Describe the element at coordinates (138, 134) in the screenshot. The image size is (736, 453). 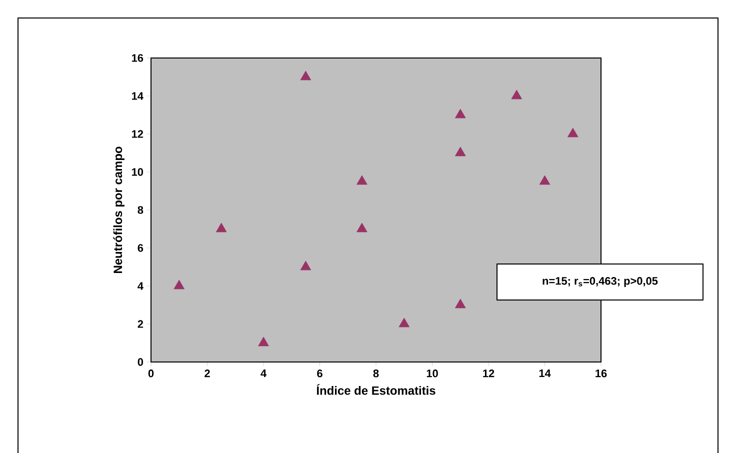
I see `y-tick-label: 12` at that location.